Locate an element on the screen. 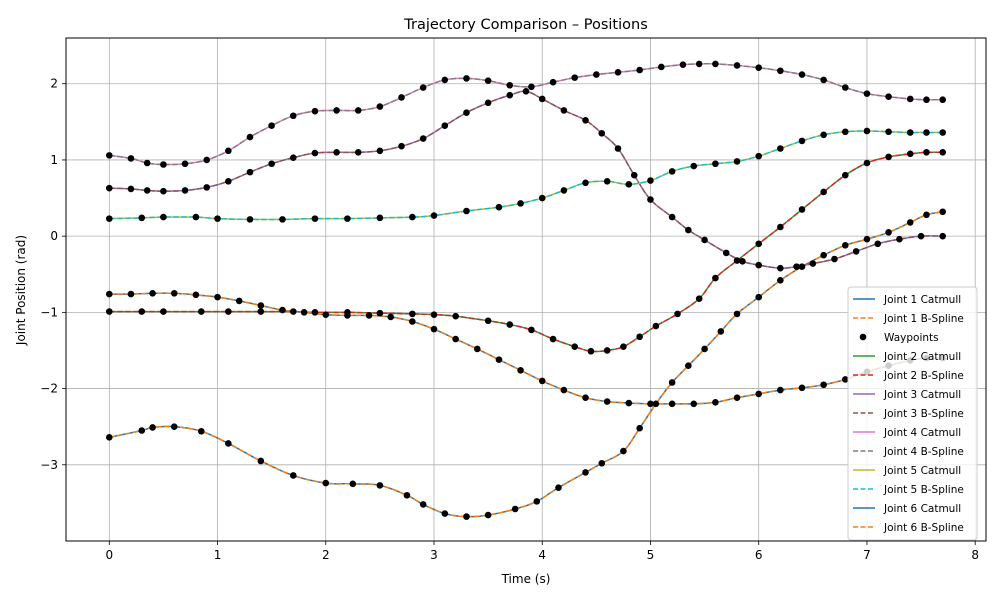 The height and width of the screenshot is (600, 1000). x-tick-label: 0 is located at coordinates (109, 555).